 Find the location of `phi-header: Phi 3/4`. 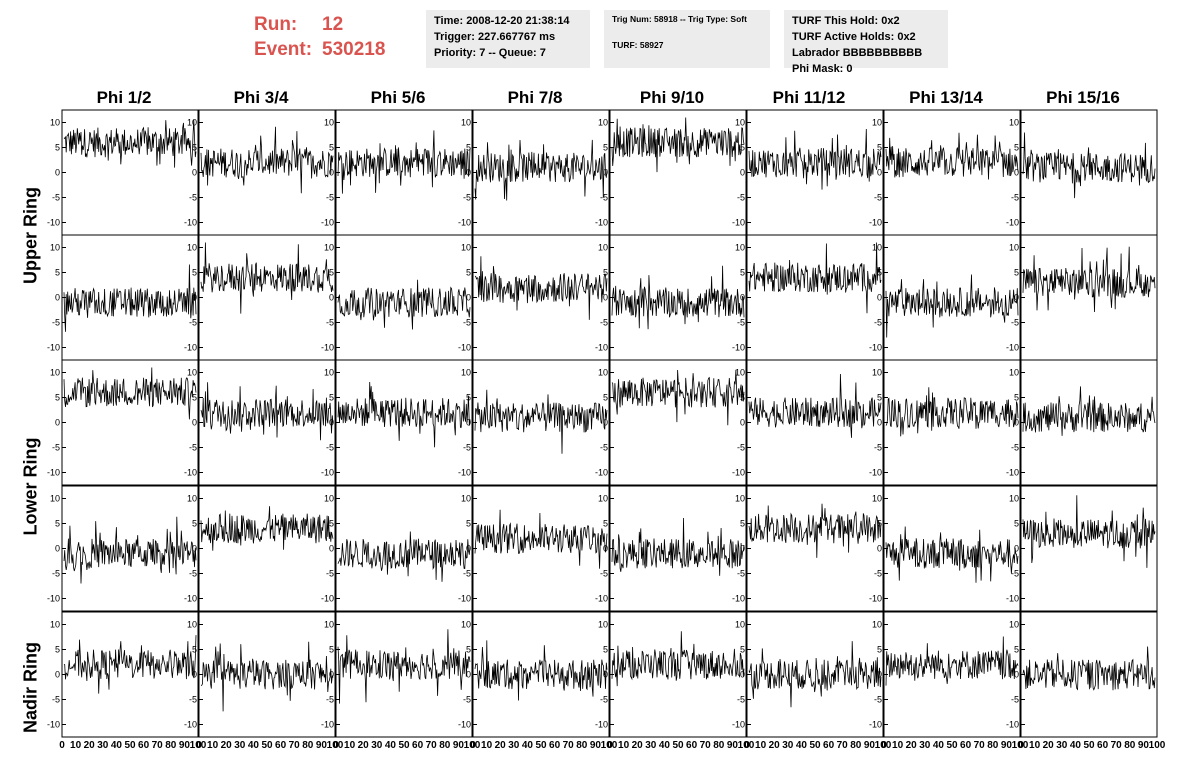

phi-header: Phi 3/4 is located at coordinates (261, 97).